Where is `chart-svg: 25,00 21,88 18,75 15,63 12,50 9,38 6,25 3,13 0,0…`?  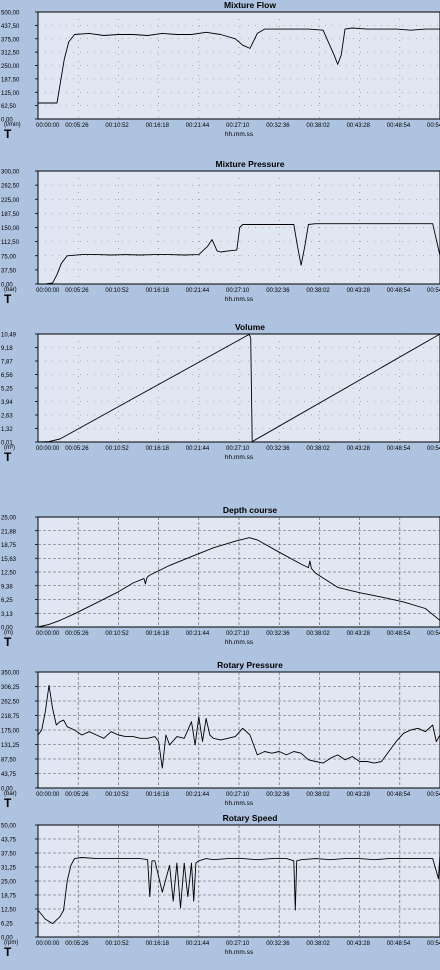
chart-svg: 25,00 21,88 18,75 15,63 12,50 9,38 6,25 3,13 0,0… is located at coordinates (220, 582).